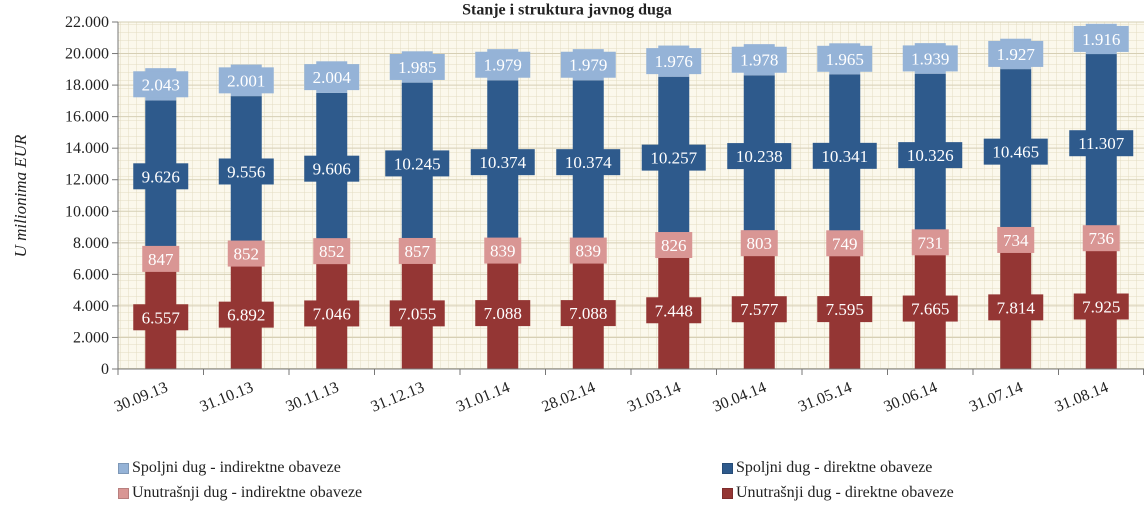 Image resolution: width=1144 pixels, height=508 pixels. Describe the element at coordinates (910, 397) in the screenshot. I see `x-tick-label: 30.06.14` at that location.